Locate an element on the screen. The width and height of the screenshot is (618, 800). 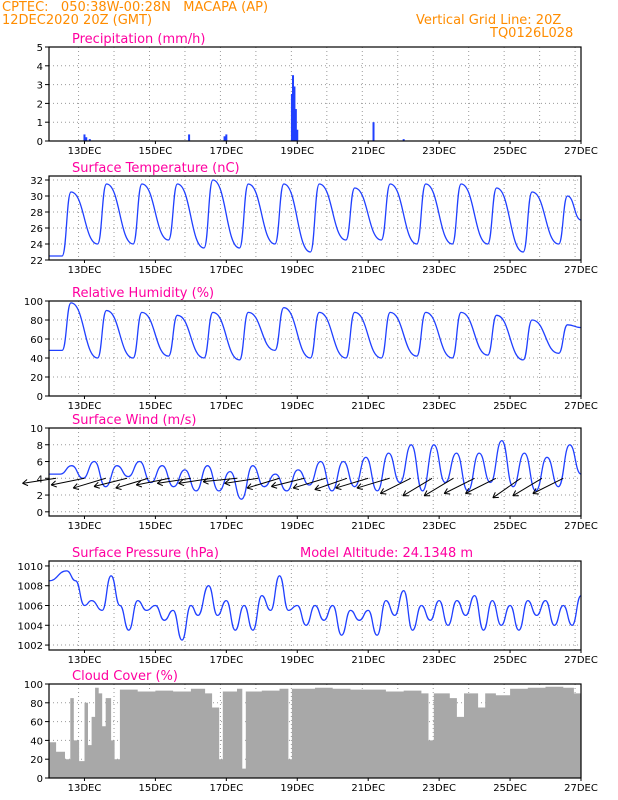
ytick-label: 80 is located at coordinates (36, 321).